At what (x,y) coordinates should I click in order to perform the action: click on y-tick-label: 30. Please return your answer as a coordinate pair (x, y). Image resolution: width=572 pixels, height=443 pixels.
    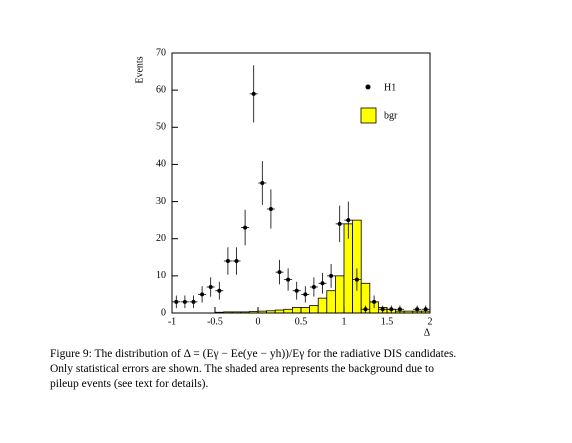
    Looking at the image, I should click on (161, 201).